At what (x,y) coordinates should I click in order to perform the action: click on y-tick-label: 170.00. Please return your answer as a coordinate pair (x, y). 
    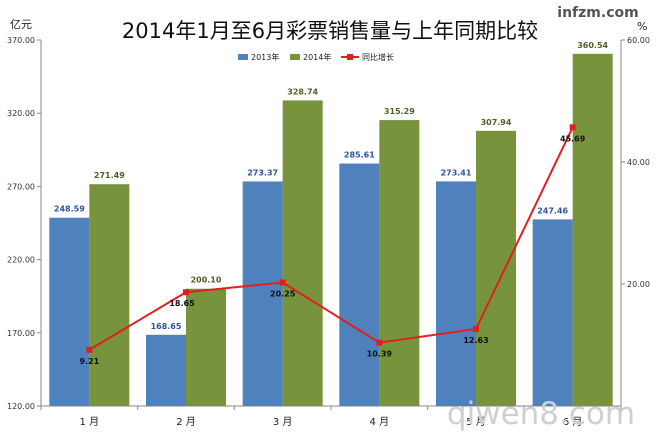
    Looking at the image, I should click on (21, 333).